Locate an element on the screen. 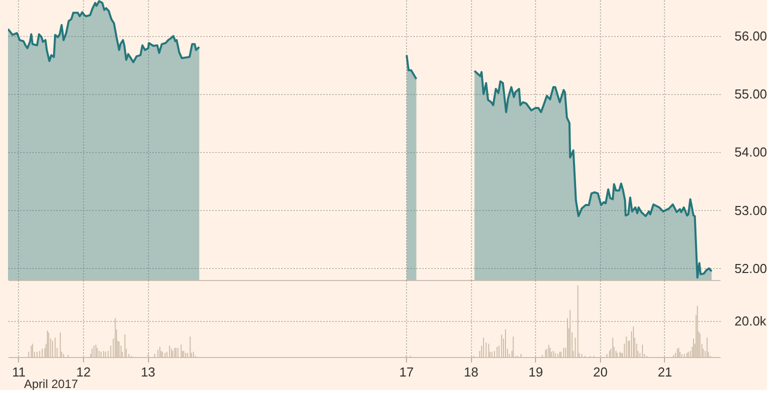 The width and height of the screenshot is (769, 393). y-tick-label: 56.00 is located at coordinates (751, 36).